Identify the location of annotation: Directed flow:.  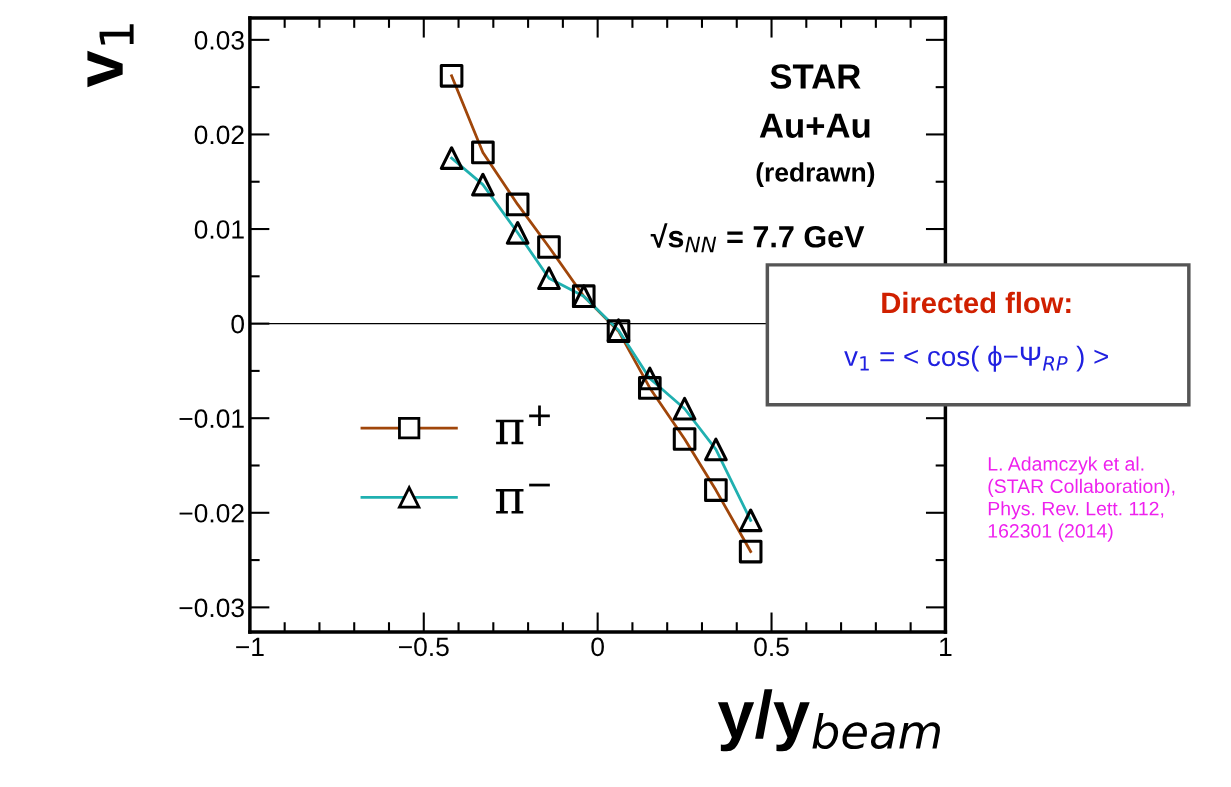
(976, 302).